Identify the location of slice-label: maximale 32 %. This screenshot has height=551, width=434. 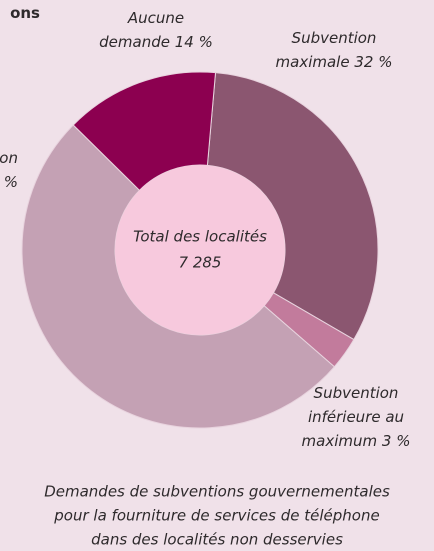
(334, 62).